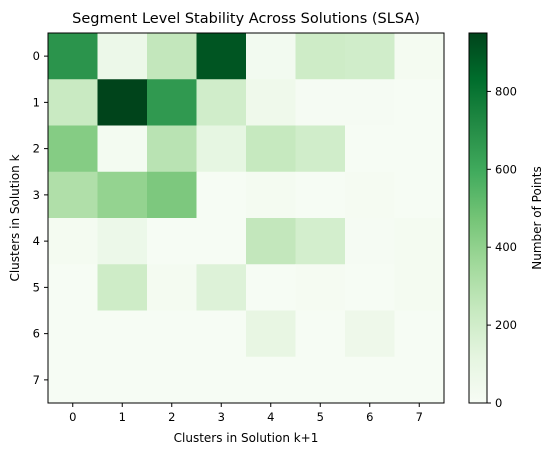  I want to click on y-axis-label: Clusters in Solution k, so click(15, 217).